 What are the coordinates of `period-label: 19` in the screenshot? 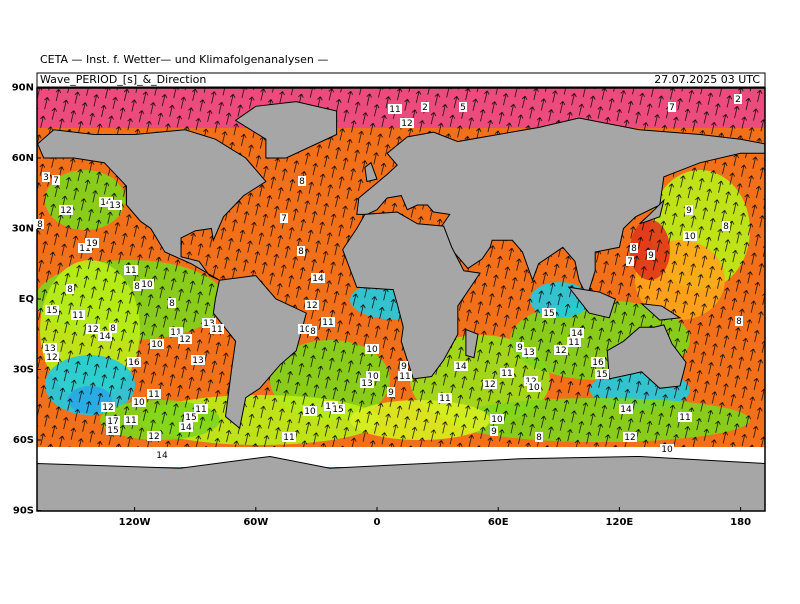 It's located at (92, 244).